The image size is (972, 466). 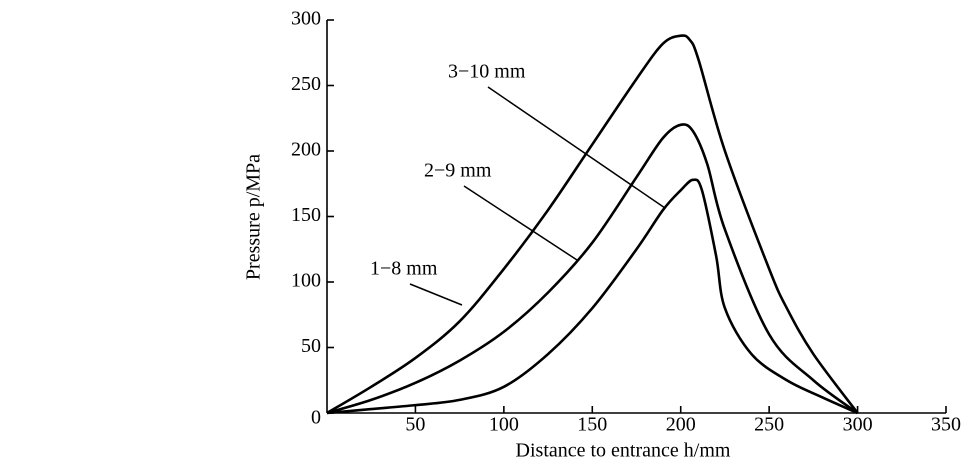 I want to click on y-tick-label: 50, so click(x=311, y=346).